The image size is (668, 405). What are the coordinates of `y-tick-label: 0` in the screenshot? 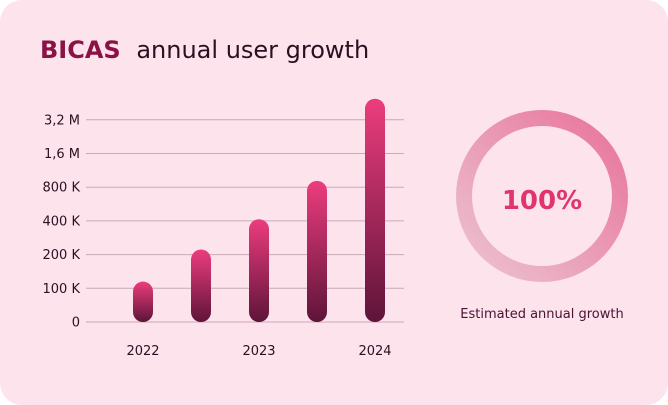 It's located at (76, 323).